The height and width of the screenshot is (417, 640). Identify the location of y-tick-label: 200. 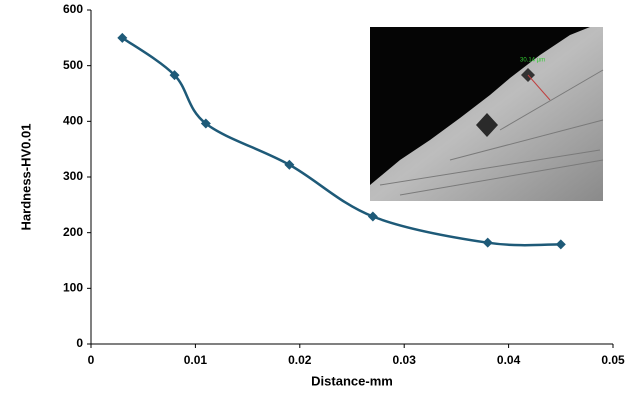
(73, 232).